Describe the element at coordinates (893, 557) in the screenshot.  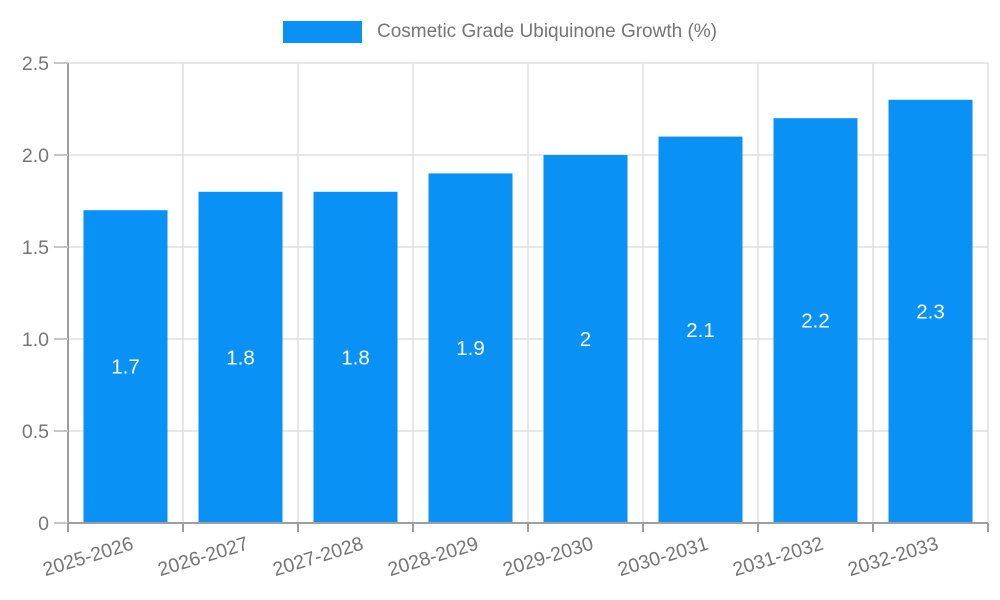
I see `x-tick-label: 2032-2033` at that location.